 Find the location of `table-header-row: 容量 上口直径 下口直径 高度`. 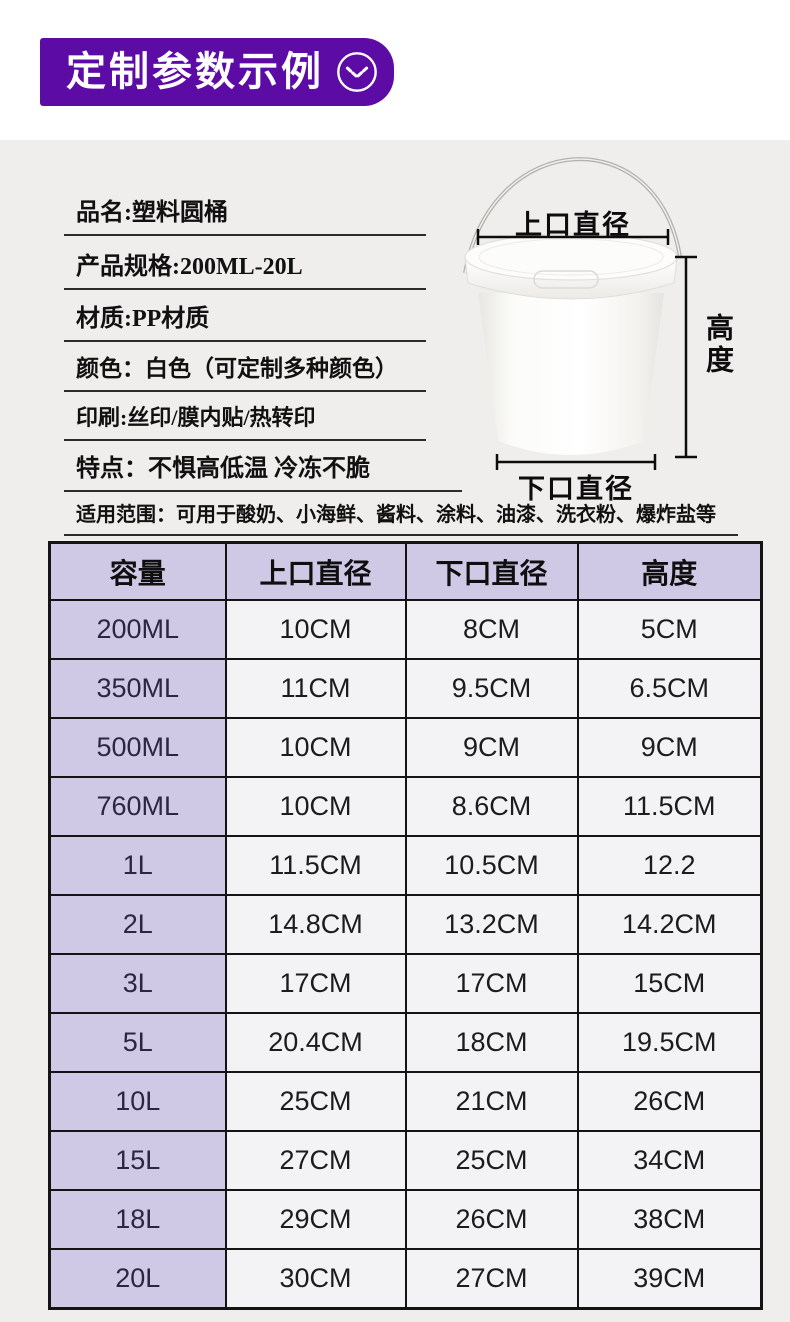

table-header-row: 容量 上口直径 下口直径 高度 is located at coordinates (405, 571).